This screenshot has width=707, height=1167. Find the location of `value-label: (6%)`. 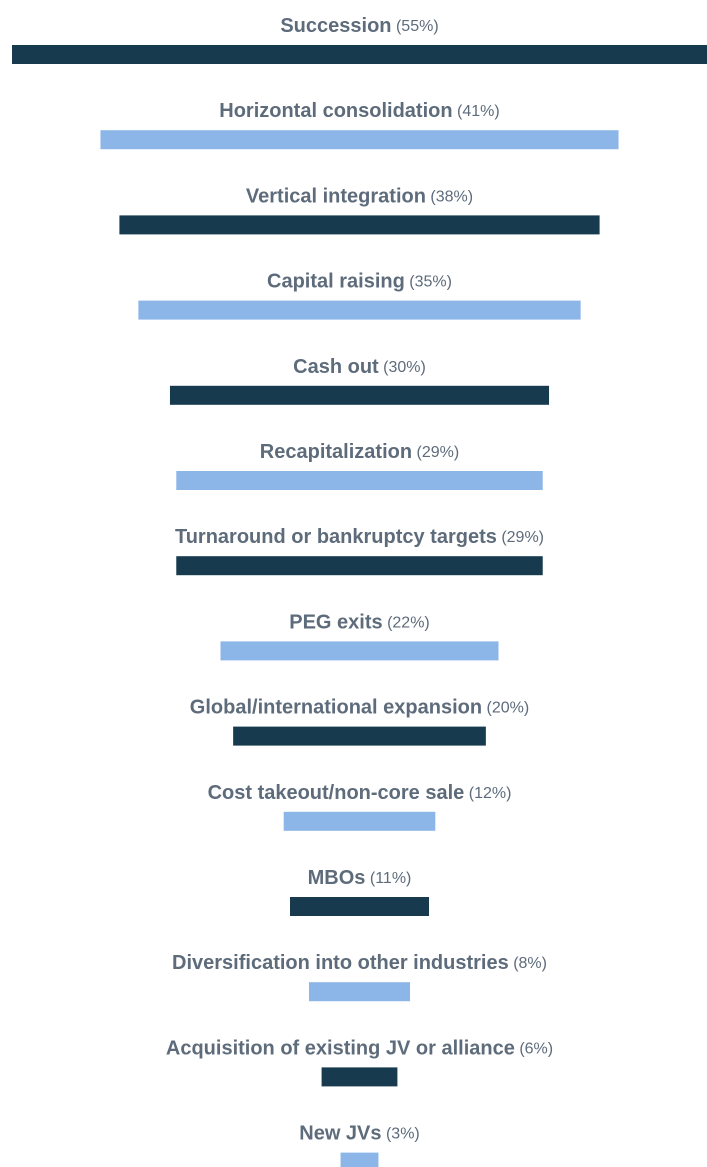

value-label: (6%) is located at coordinates (536, 1049).